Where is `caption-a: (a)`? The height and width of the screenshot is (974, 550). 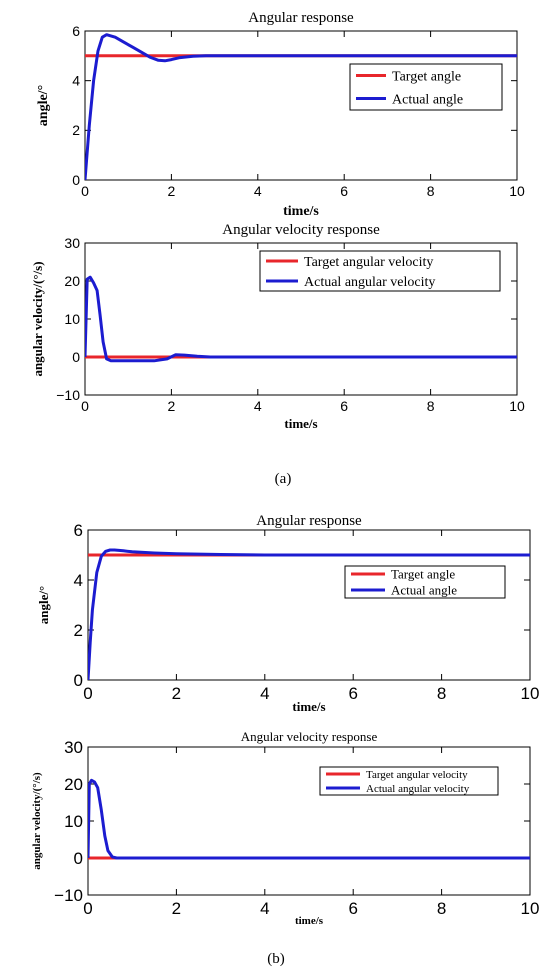 caption-a: (a) is located at coordinates (283, 479).